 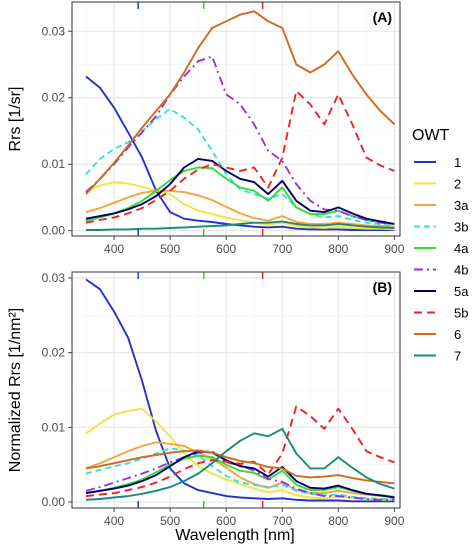 I want to click on legend-label-5a: 5a, so click(x=461, y=291).